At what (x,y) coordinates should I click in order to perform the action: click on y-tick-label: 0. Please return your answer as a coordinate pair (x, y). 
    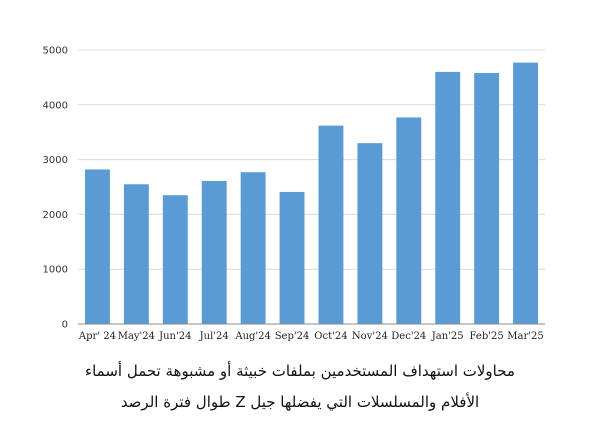
    Looking at the image, I should click on (65, 325).